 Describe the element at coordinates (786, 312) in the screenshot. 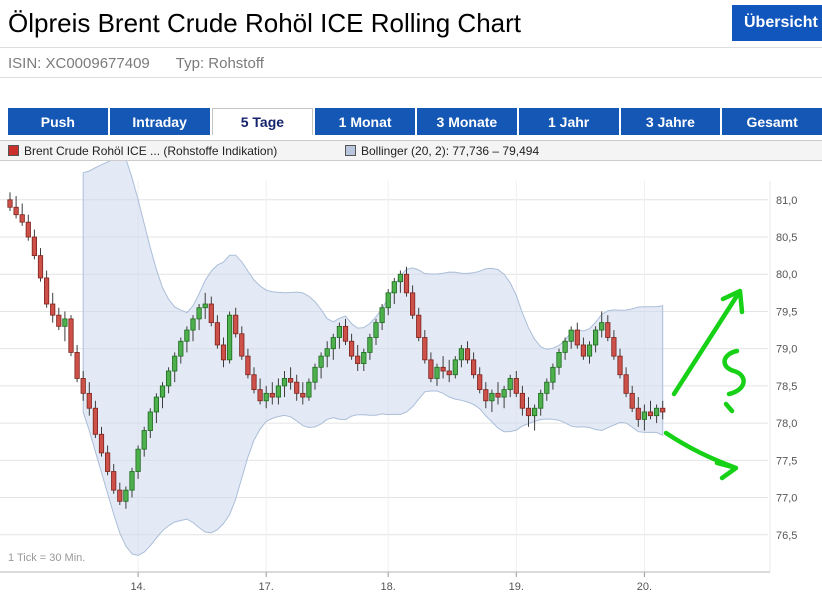

I see `y-axis-label: 79,5` at that location.